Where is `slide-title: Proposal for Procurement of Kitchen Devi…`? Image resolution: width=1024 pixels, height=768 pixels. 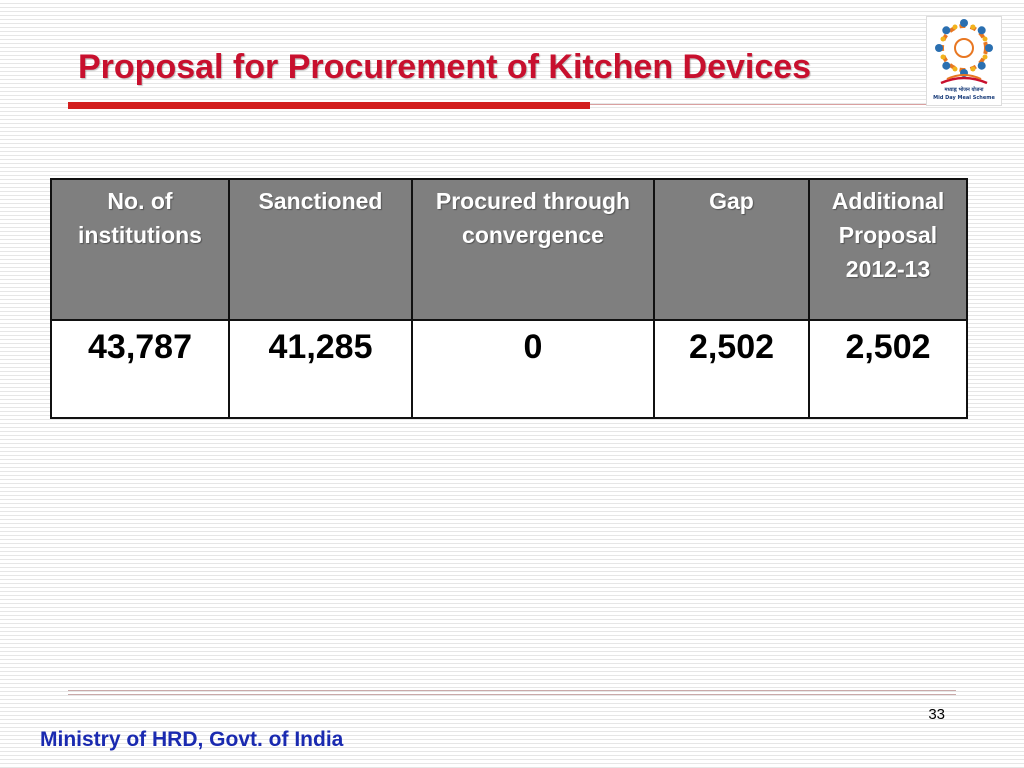
slide-title: Proposal for Procurement of Kitchen Devi… is located at coordinates (445, 67).